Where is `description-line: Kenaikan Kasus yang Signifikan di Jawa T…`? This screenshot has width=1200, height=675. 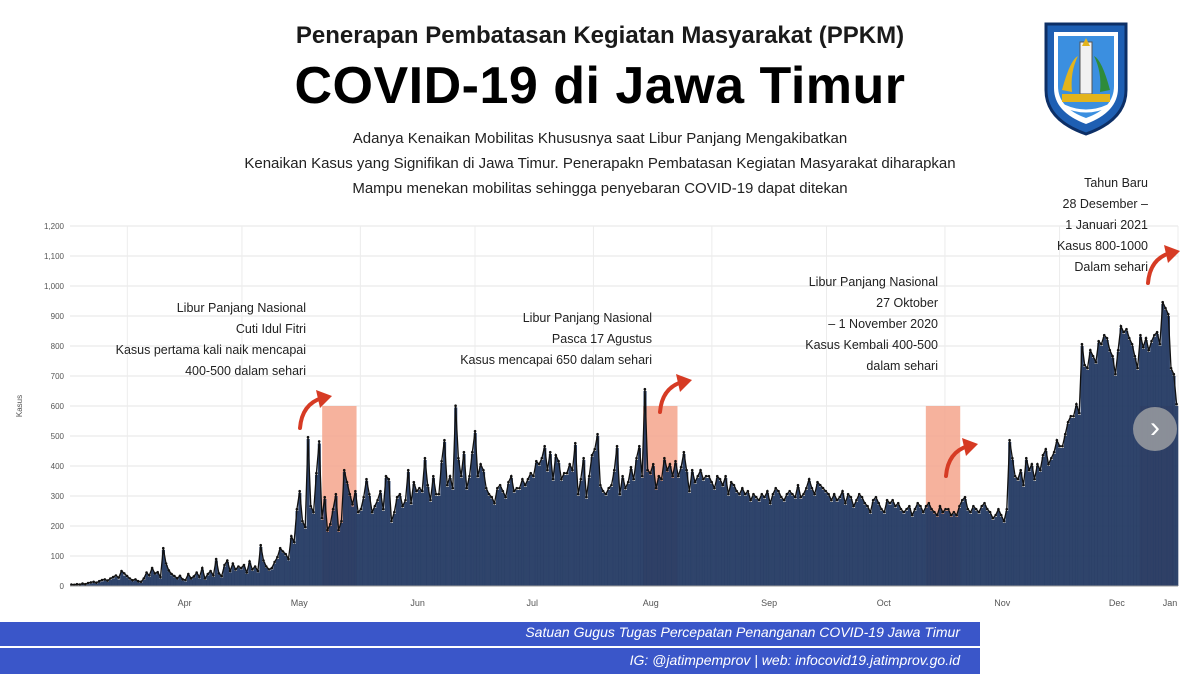
description-line: Kenaikan Kasus yang Signifikan di Jawa T… is located at coordinates (600, 163).